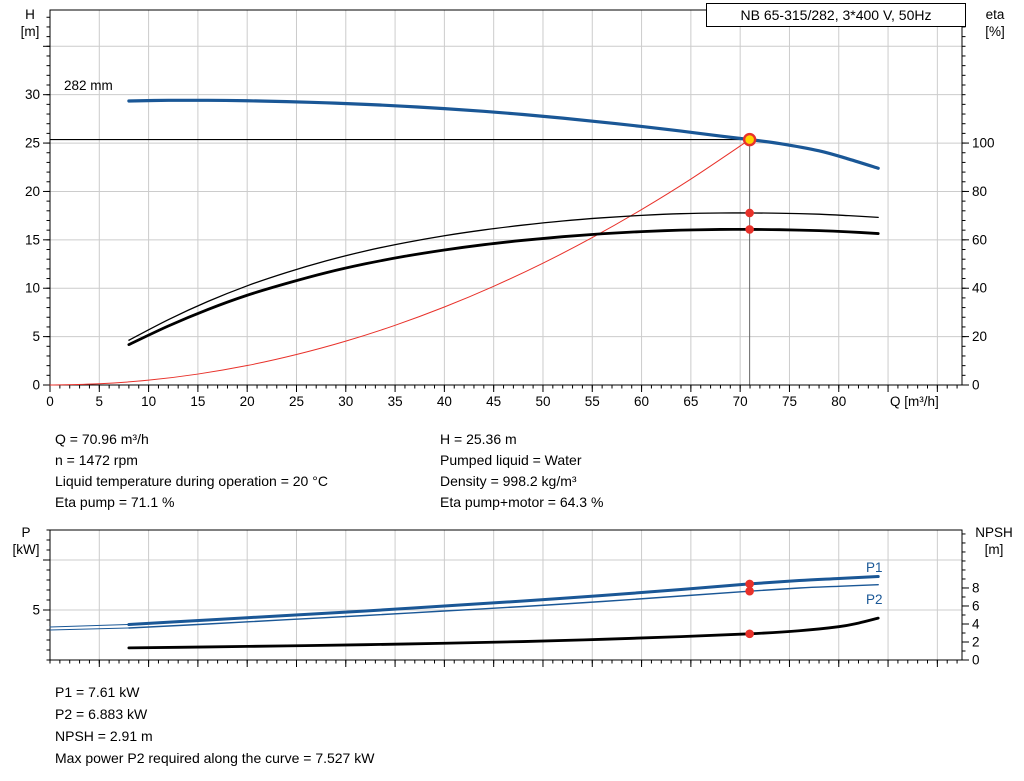 This screenshot has width=1024, height=781. I want to click on svg-text: 35, so click(395, 401).